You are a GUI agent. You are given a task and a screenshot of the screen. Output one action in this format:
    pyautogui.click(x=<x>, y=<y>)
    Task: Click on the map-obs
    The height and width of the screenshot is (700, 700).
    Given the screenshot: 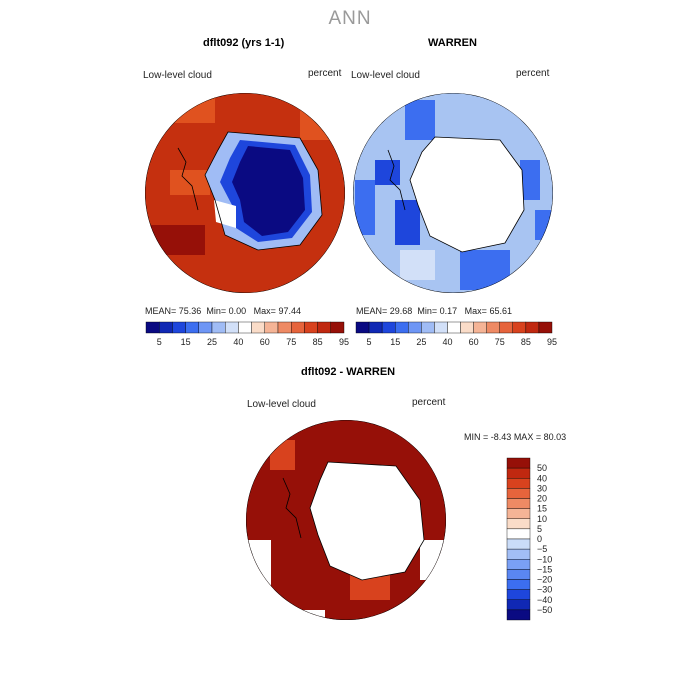 What is the action you would take?
    pyautogui.click(x=453, y=193)
    